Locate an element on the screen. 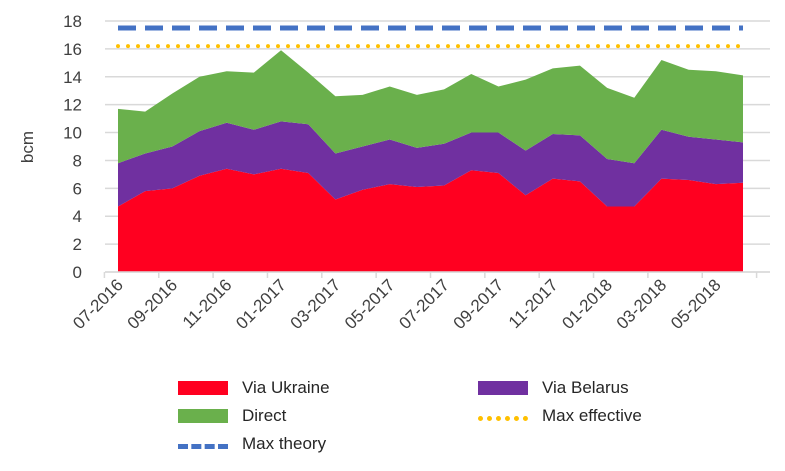 The width and height of the screenshot is (785, 471). x-tick-label: 03-2017 is located at coordinates (316, 304).